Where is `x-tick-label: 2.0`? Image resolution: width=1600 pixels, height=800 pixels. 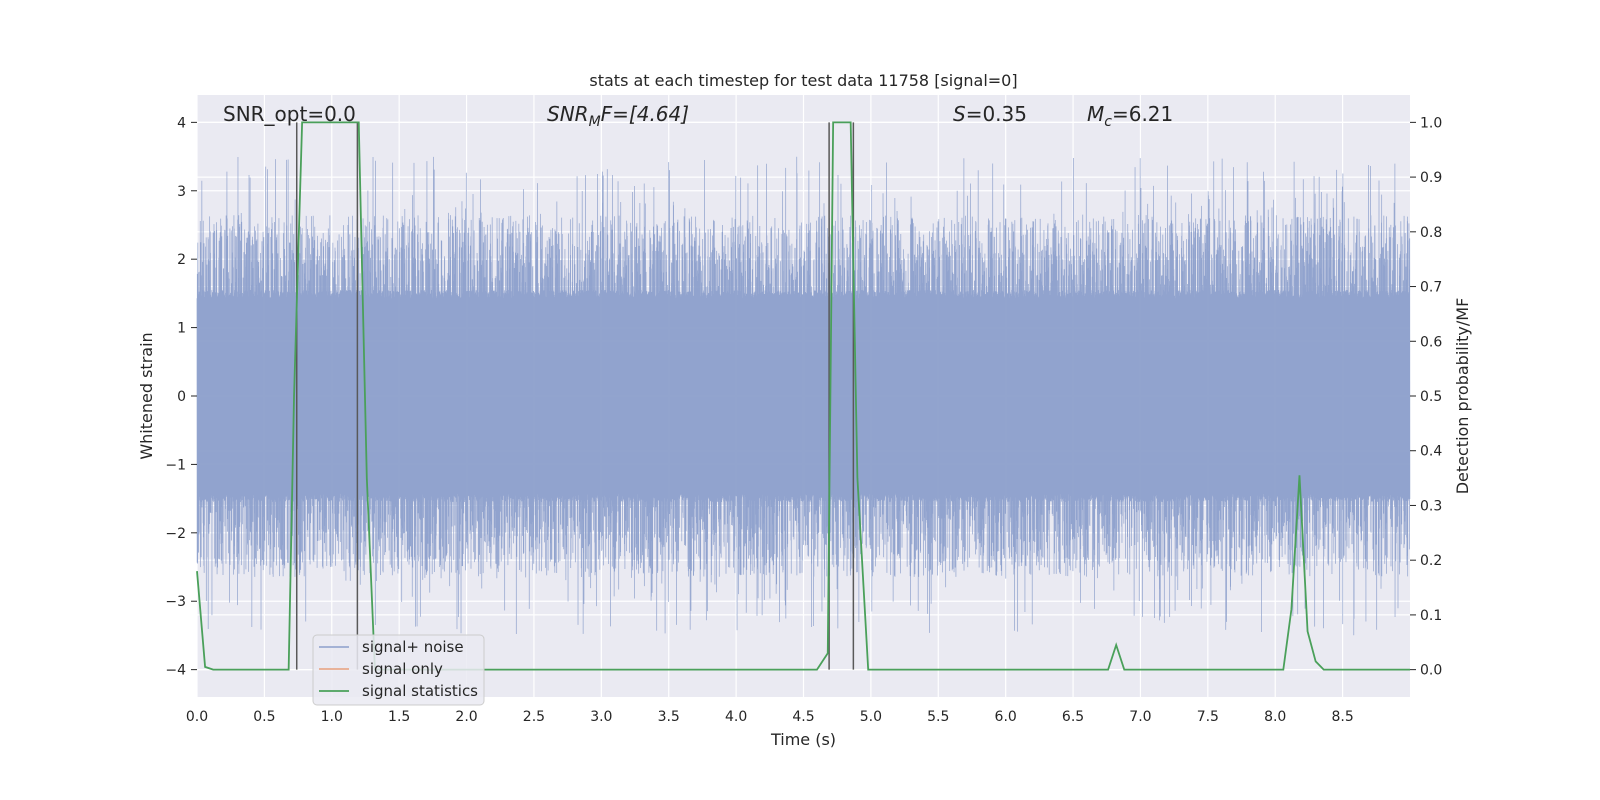
x-tick-label: 2.0 is located at coordinates (466, 717).